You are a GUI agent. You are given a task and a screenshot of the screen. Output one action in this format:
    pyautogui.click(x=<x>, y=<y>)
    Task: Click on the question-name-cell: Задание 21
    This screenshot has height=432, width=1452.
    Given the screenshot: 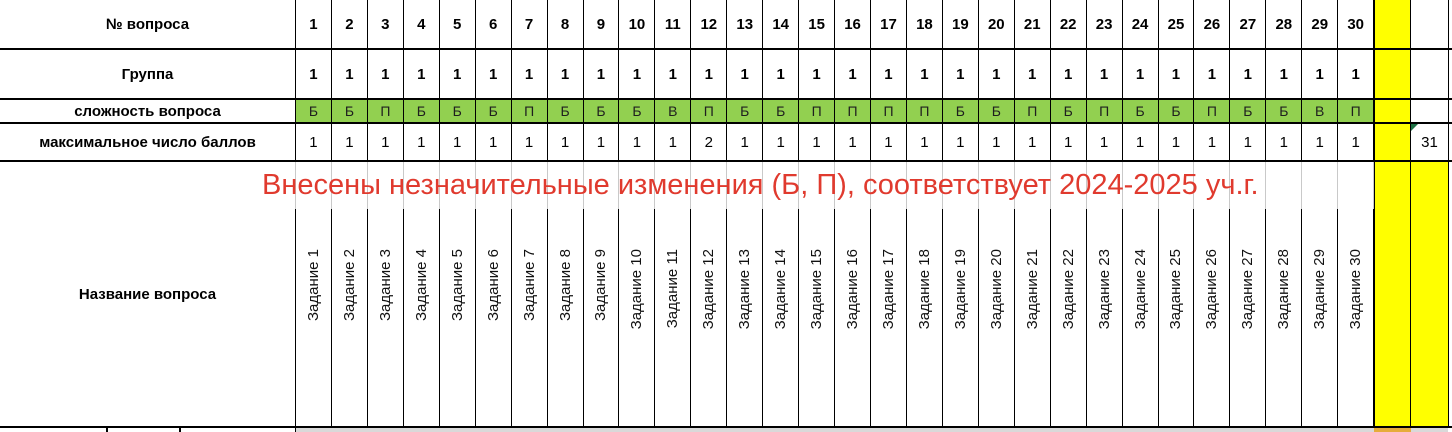 What is the action you would take?
    pyautogui.click(x=1033, y=317)
    